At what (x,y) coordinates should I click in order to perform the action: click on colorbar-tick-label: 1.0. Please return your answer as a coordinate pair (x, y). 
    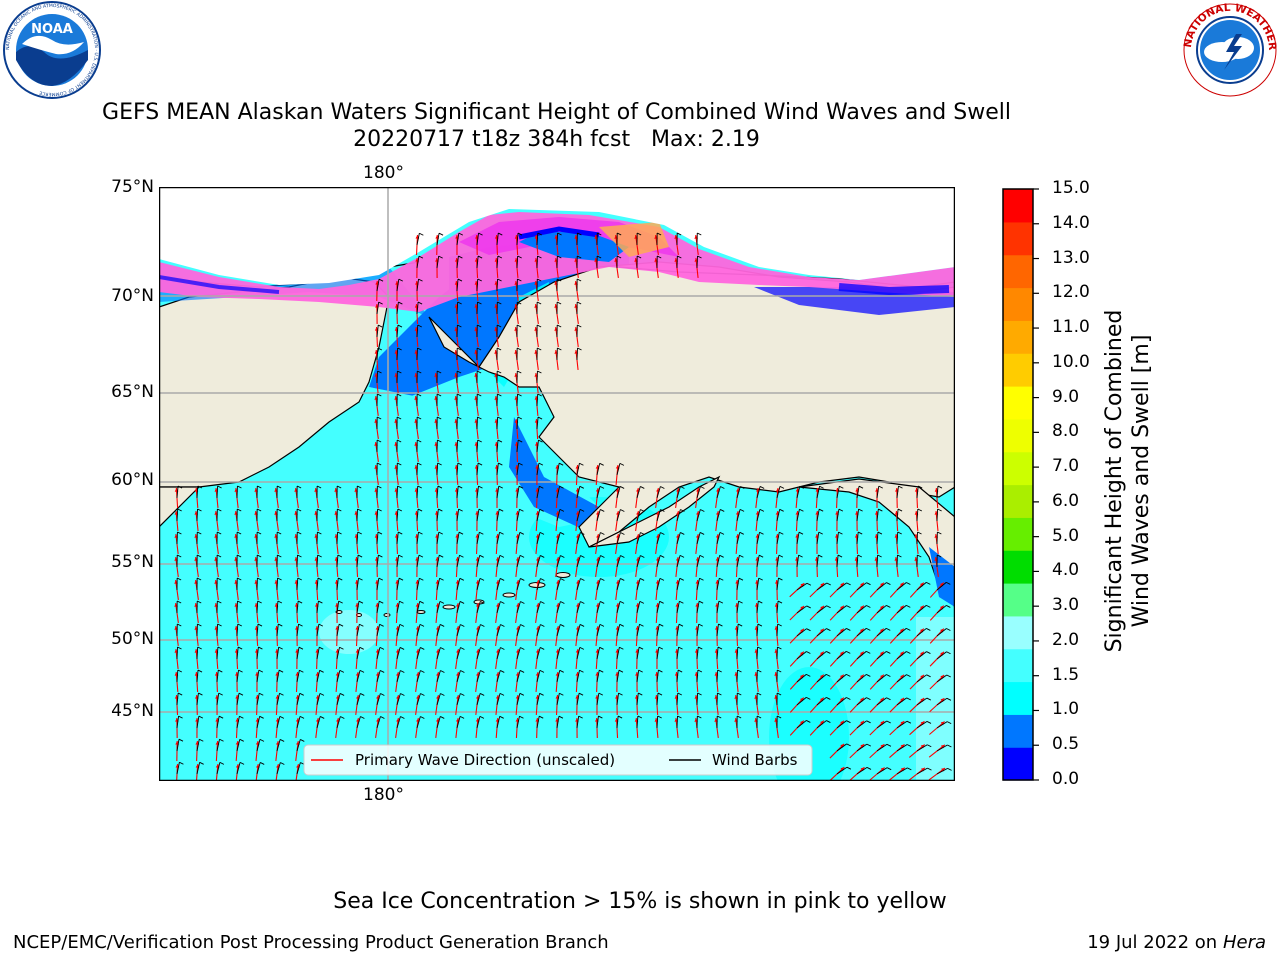
    Looking at the image, I should click on (1066, 709).